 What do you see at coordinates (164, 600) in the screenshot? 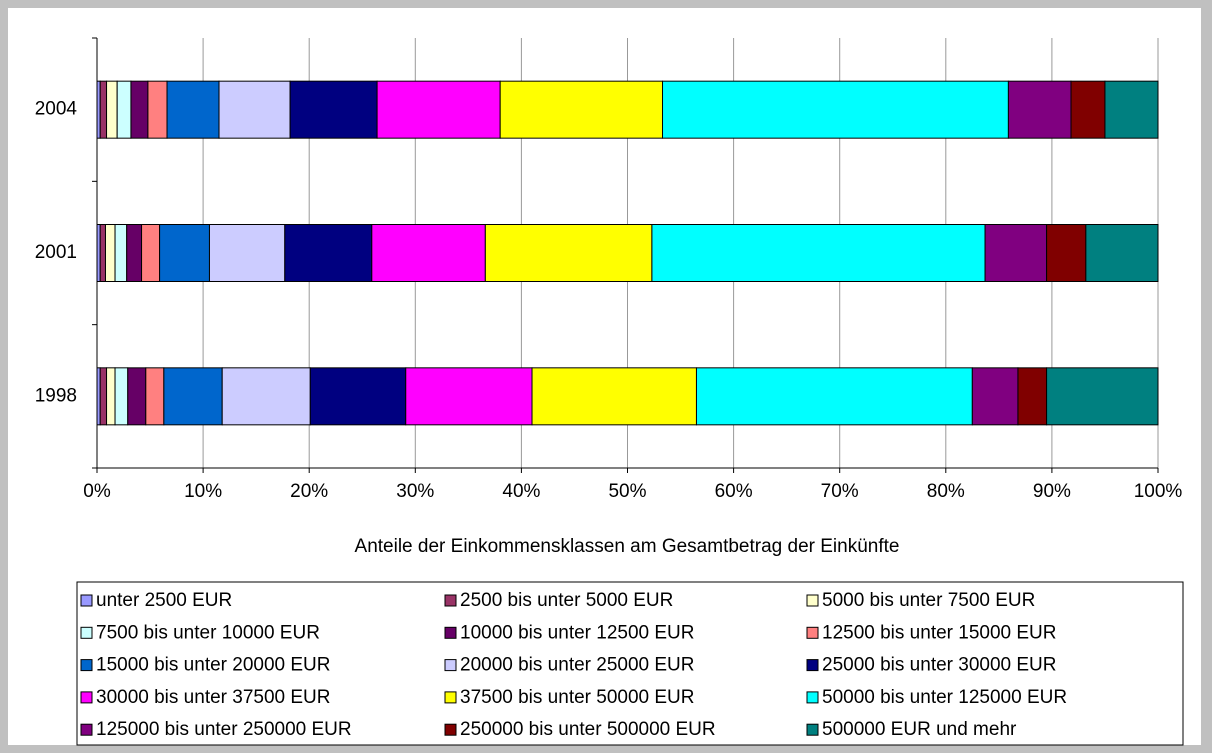
I see `legend-label: unter 2500 EUR` at bounding box center [164, 600].